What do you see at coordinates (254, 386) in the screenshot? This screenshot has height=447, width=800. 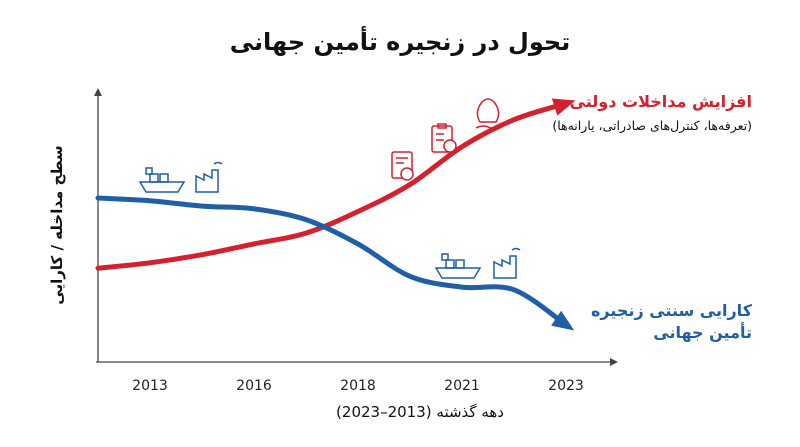 I see `x-tick-label: 2016` at bounding box center [254, 386].